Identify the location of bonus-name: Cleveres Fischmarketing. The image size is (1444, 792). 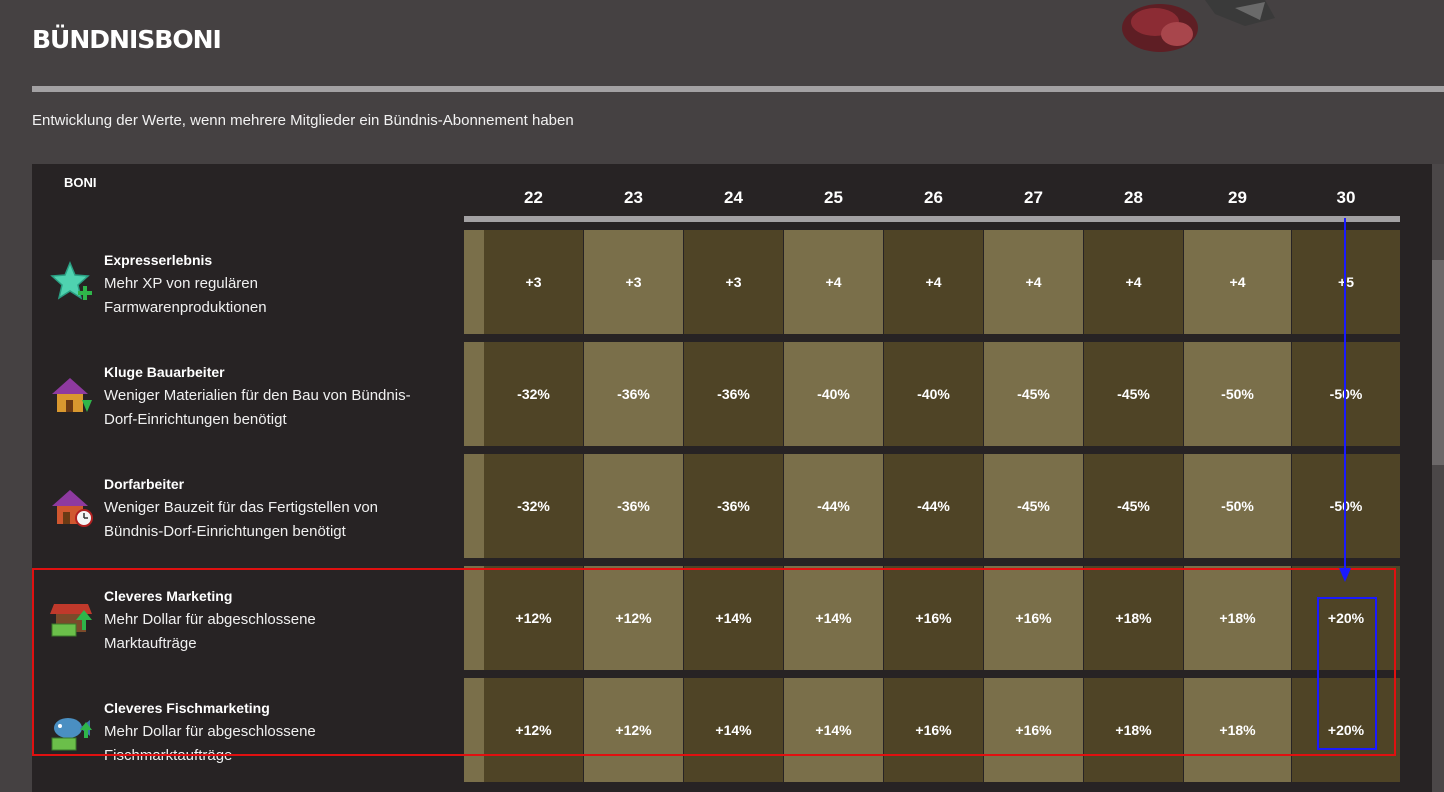
(187, 708).